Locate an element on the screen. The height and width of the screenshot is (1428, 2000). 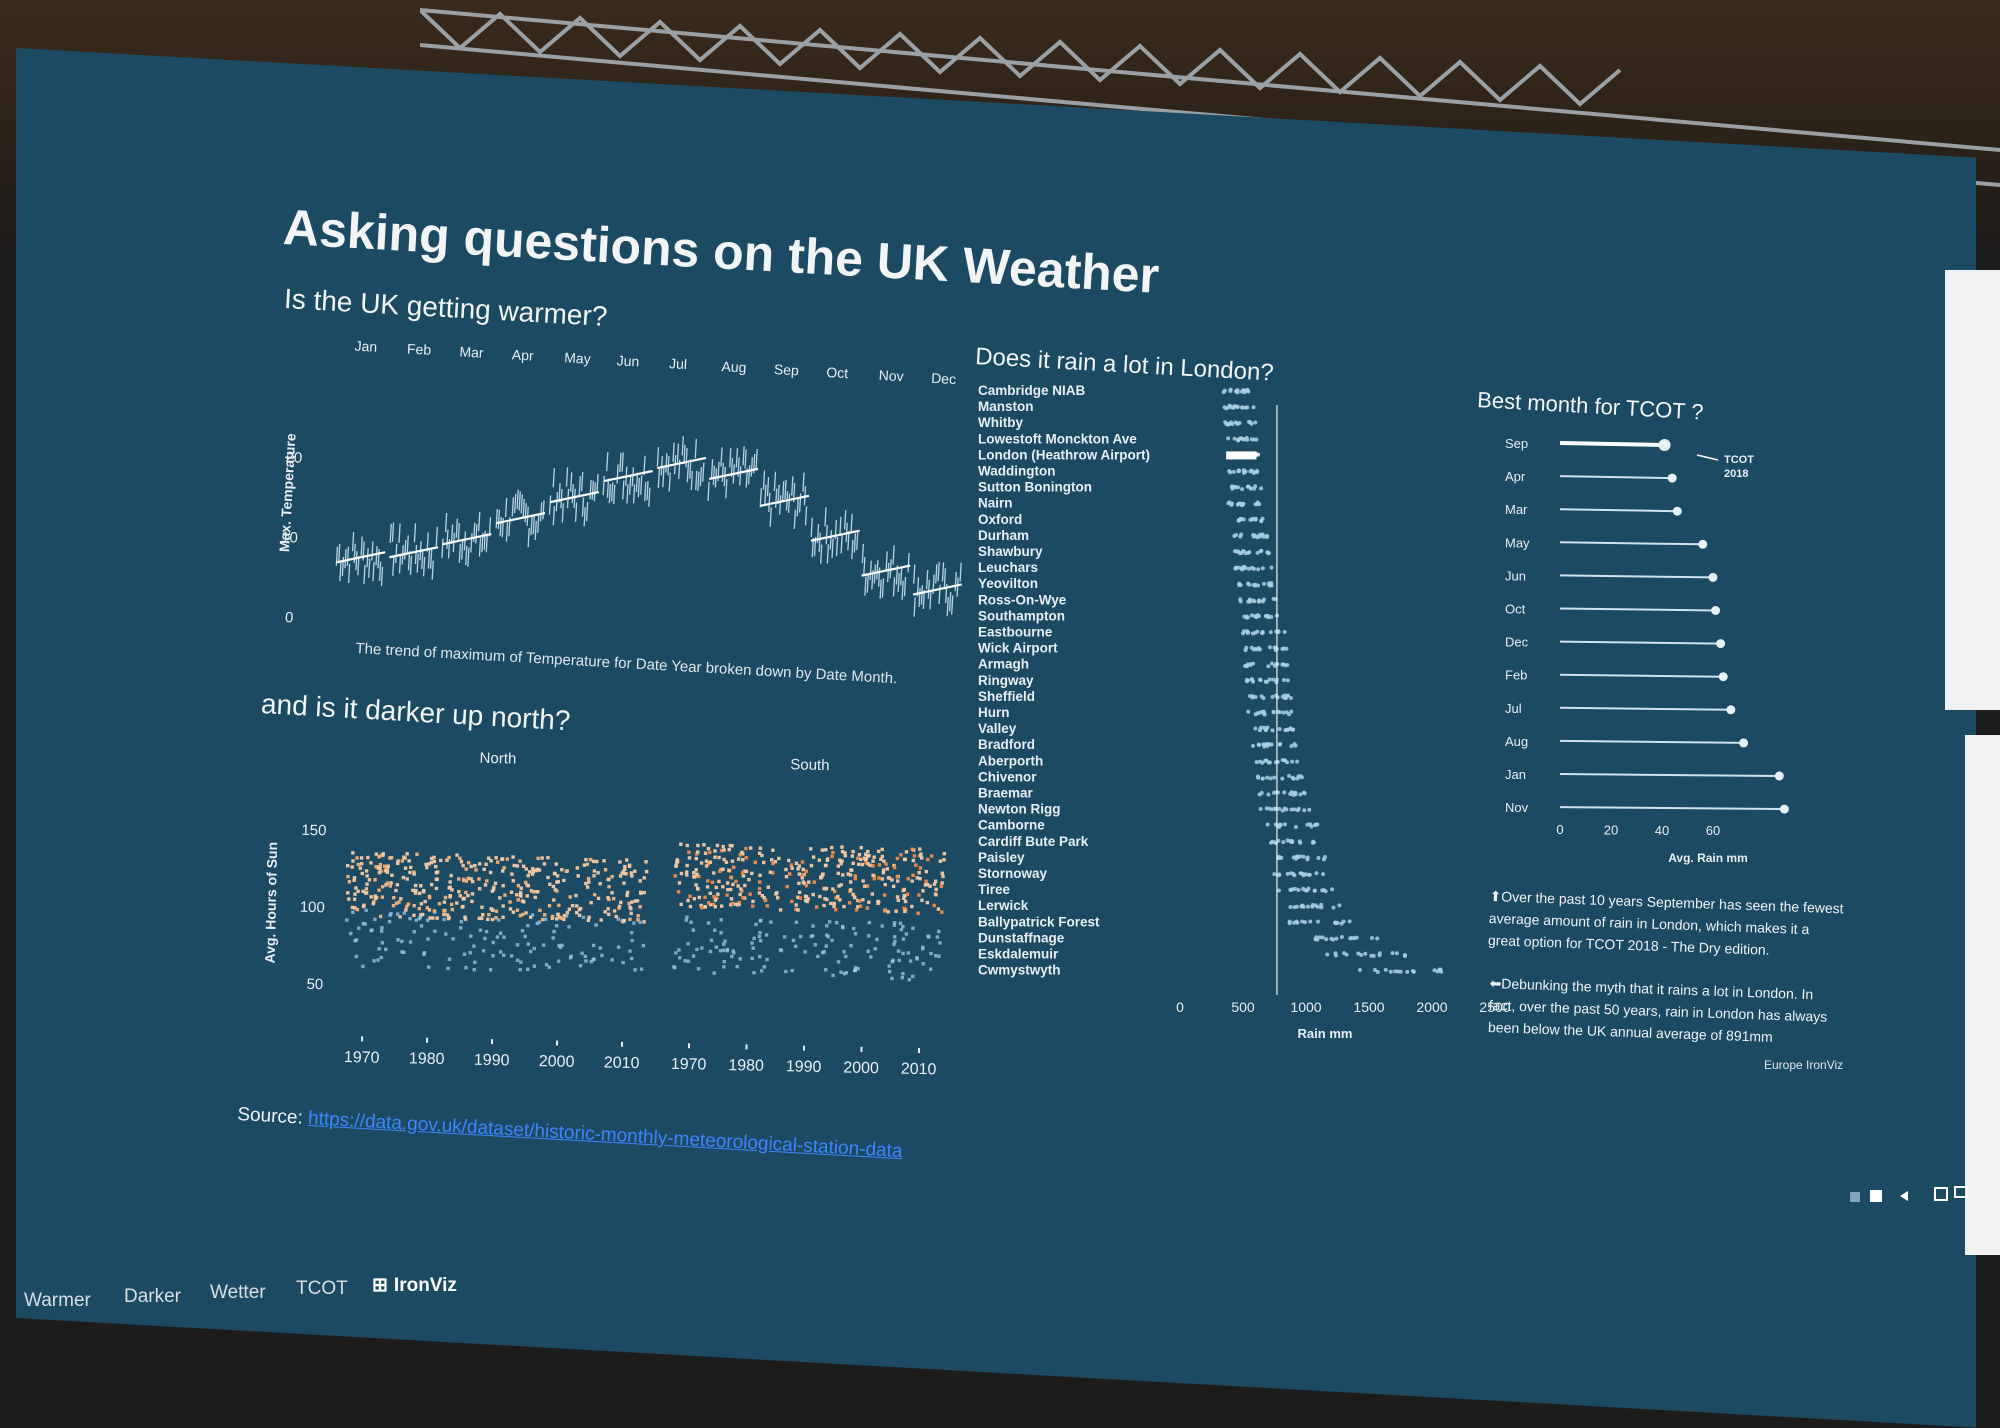
tab-tcot: TCOT is located at coordinates (322, 1289).